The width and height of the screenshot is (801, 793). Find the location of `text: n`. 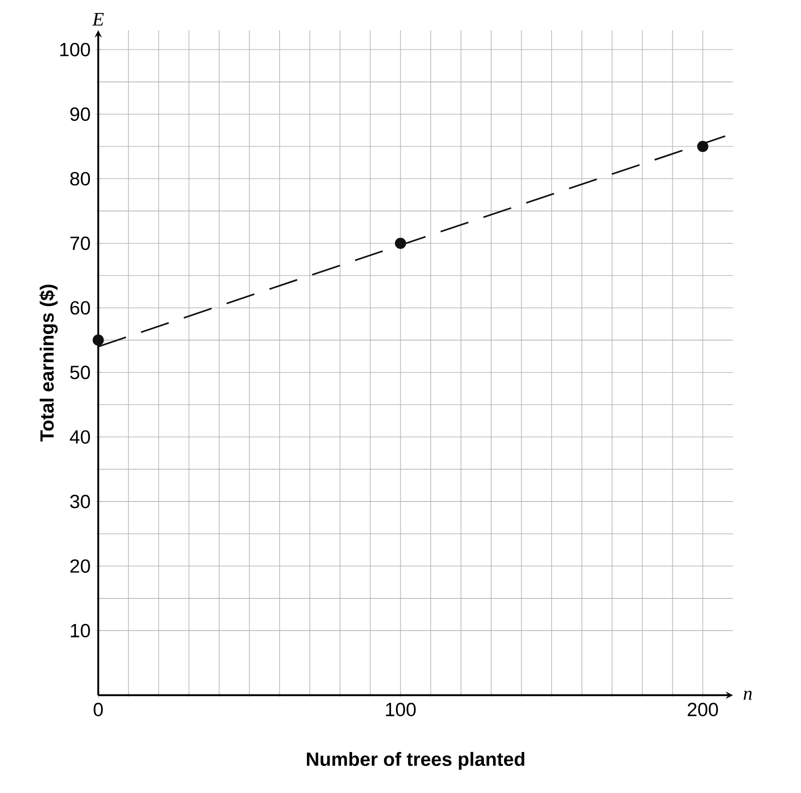

text: n is located at coordinates (748, 695).